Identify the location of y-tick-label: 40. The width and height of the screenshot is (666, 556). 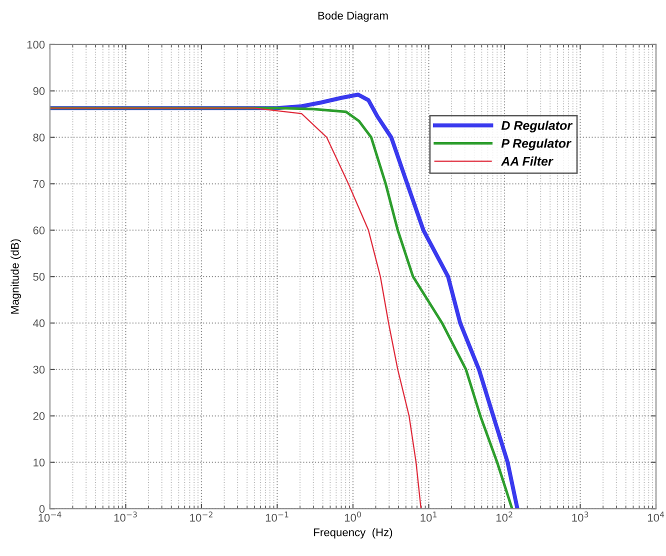
(38, 323).